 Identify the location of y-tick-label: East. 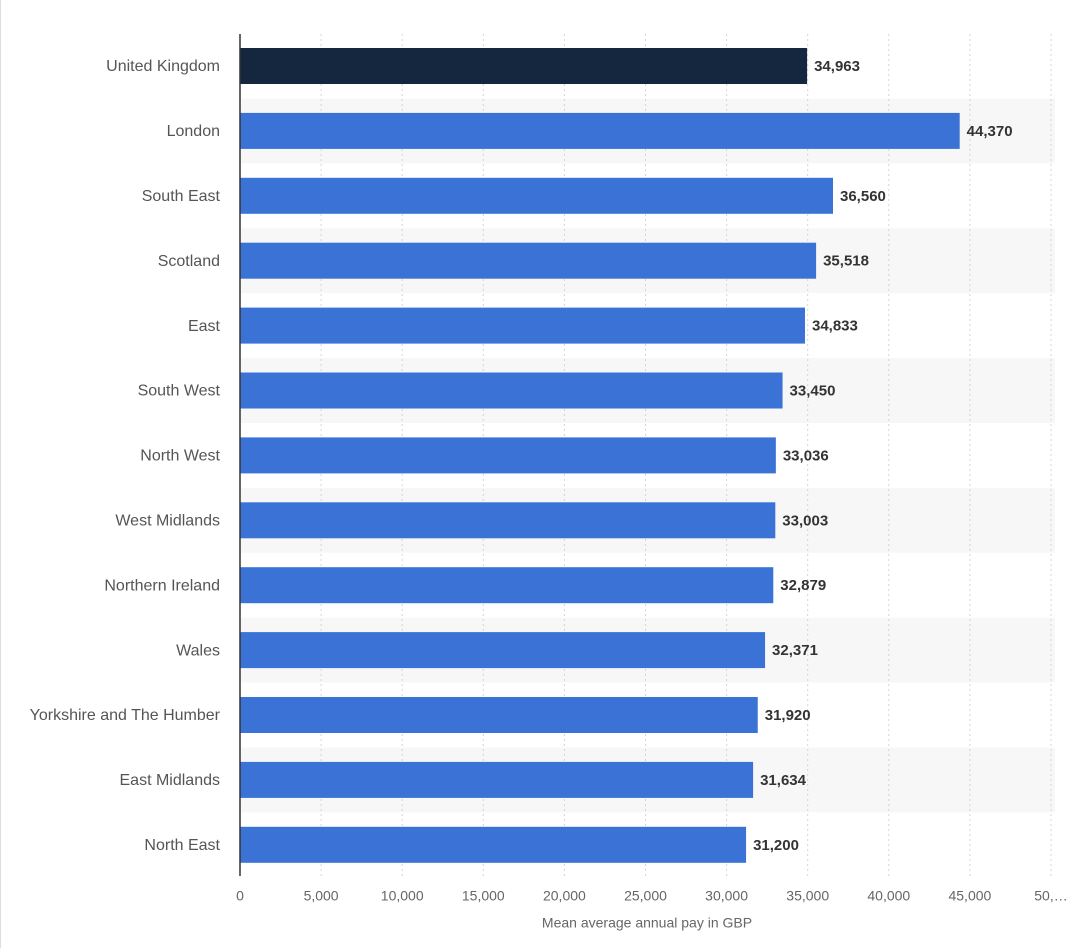
(204, 326).